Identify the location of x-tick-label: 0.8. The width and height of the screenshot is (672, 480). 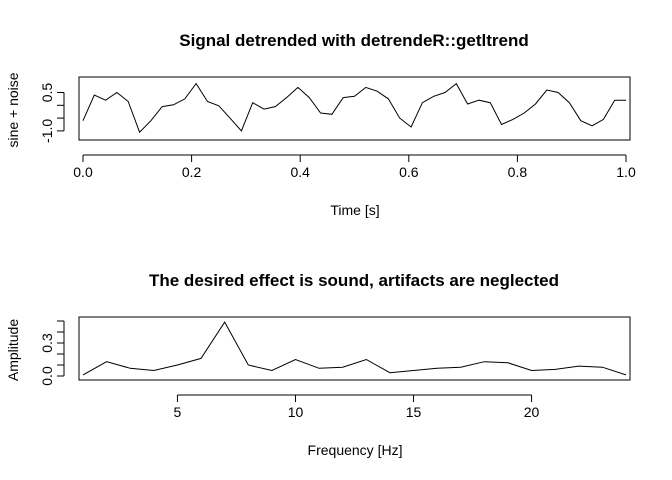
(518, 172).